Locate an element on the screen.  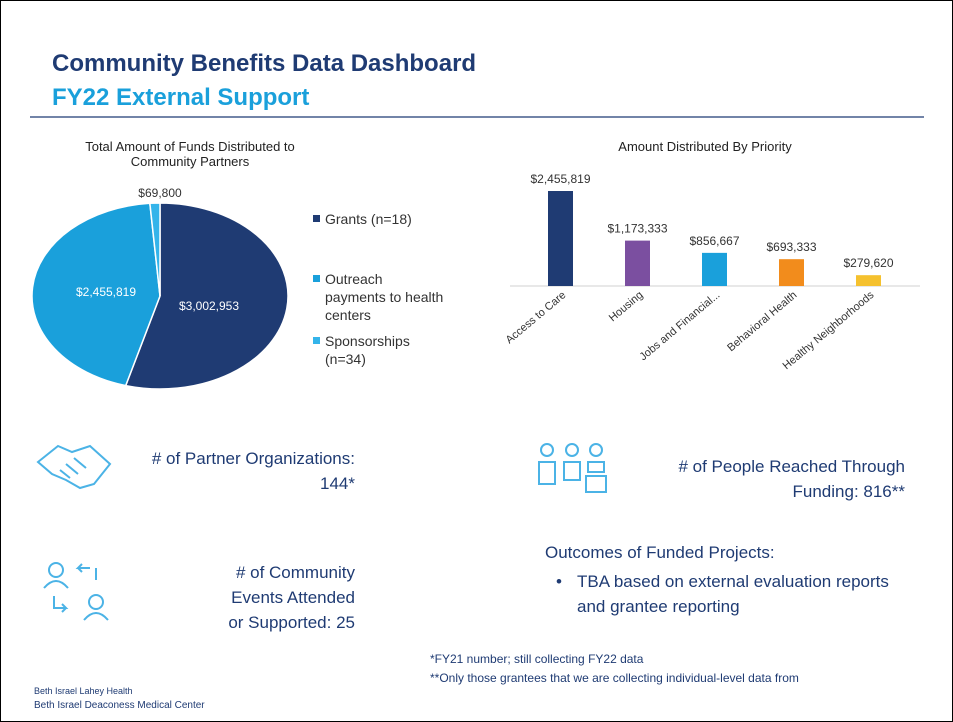
bar-value-label: $2,455,819 is located at coordinates (560, 179).